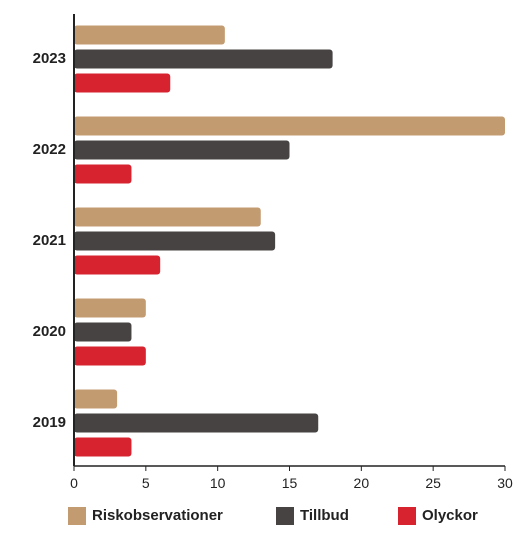 The width and height of the screenshot is (519, 536). What do you see at coordinates (450, 515) in the screenshot?
I see `legend-label-olyckor: Olyckor` at bounding box center [450, 515].